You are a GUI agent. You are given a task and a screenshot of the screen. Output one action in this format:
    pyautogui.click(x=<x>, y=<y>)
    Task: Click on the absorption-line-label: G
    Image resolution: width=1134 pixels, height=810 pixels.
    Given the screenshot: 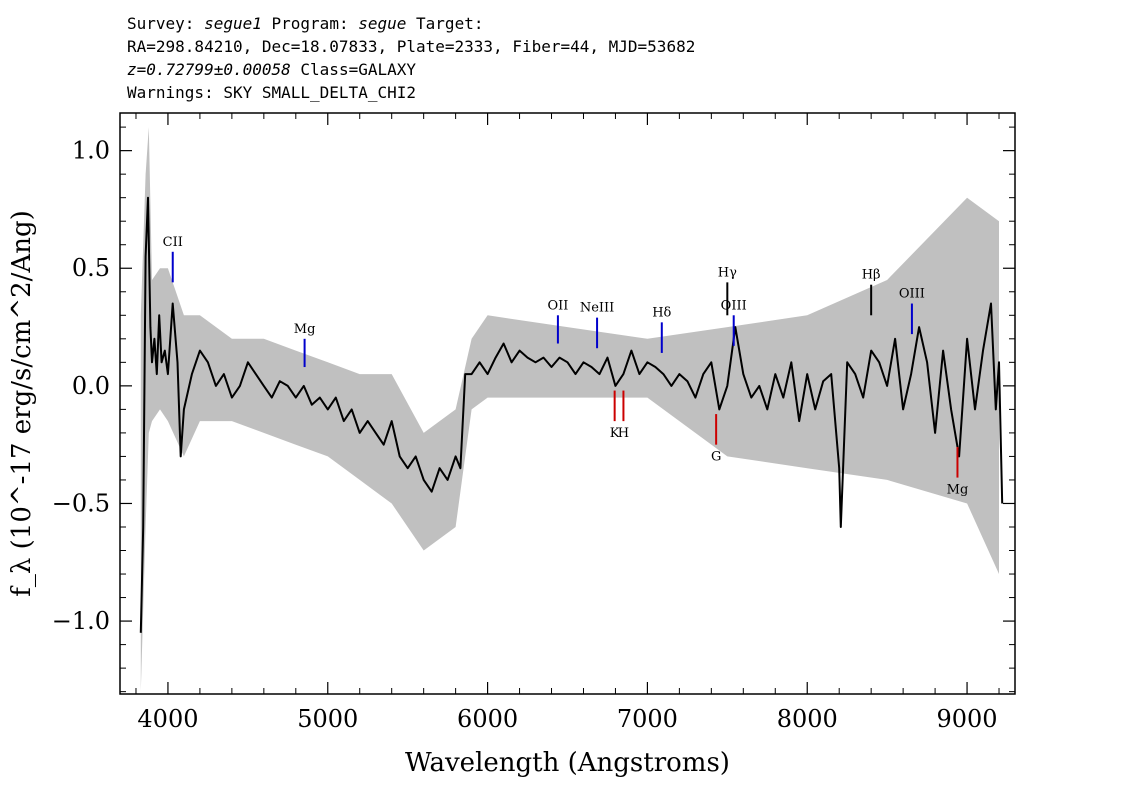 What is the action you would take?
    pyautogui.click(x=716, y=457)
    